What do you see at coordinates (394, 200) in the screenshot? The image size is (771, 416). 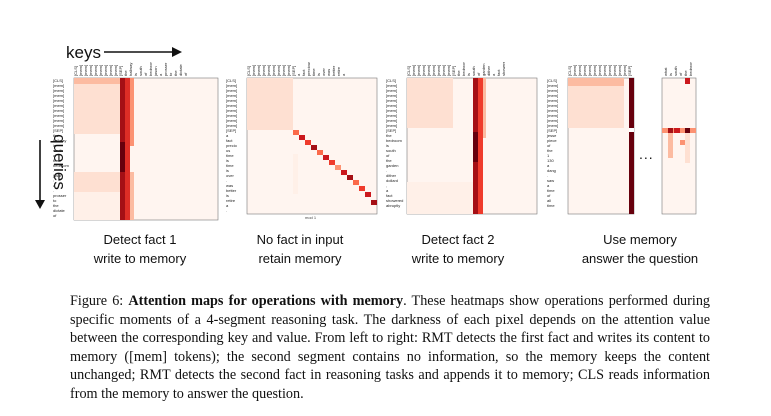 I see `svg-text: showered` at bounding box center [394, 200].